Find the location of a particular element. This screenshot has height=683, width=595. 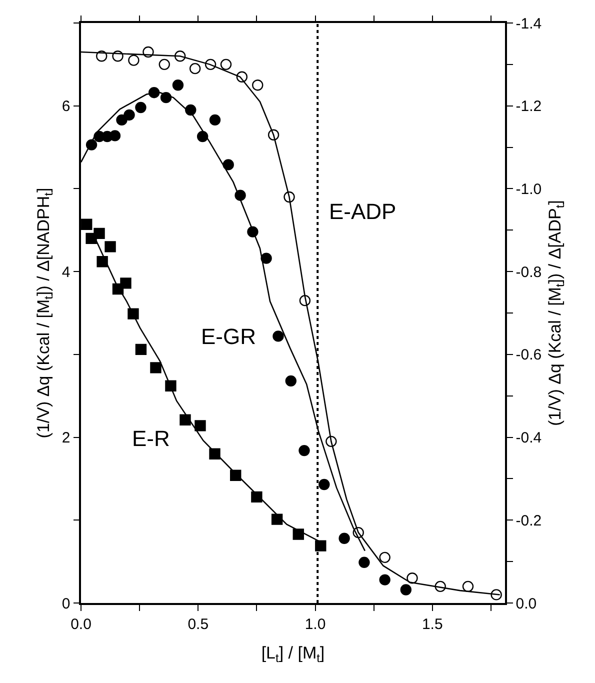

x-axis-title: [L$_{t}$] / [M$_{t}$] is located at coordinates (293, 655).